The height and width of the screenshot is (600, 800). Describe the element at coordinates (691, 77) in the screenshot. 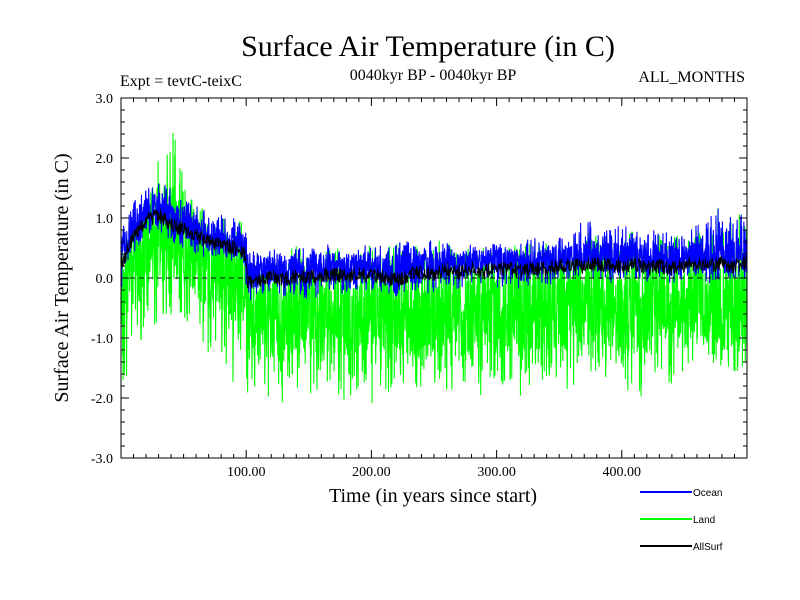

I see `months-label: ALL_MONTHS` at that location.